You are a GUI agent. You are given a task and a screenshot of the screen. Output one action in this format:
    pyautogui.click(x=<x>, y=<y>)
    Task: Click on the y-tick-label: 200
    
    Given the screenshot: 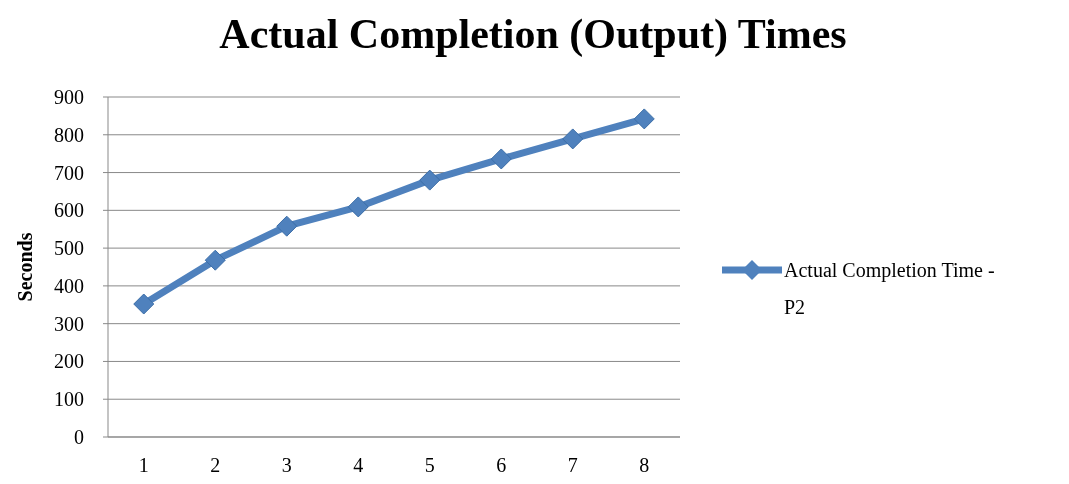 What is the action you would take?
    pyautogui.click(x=69, y=361)
    